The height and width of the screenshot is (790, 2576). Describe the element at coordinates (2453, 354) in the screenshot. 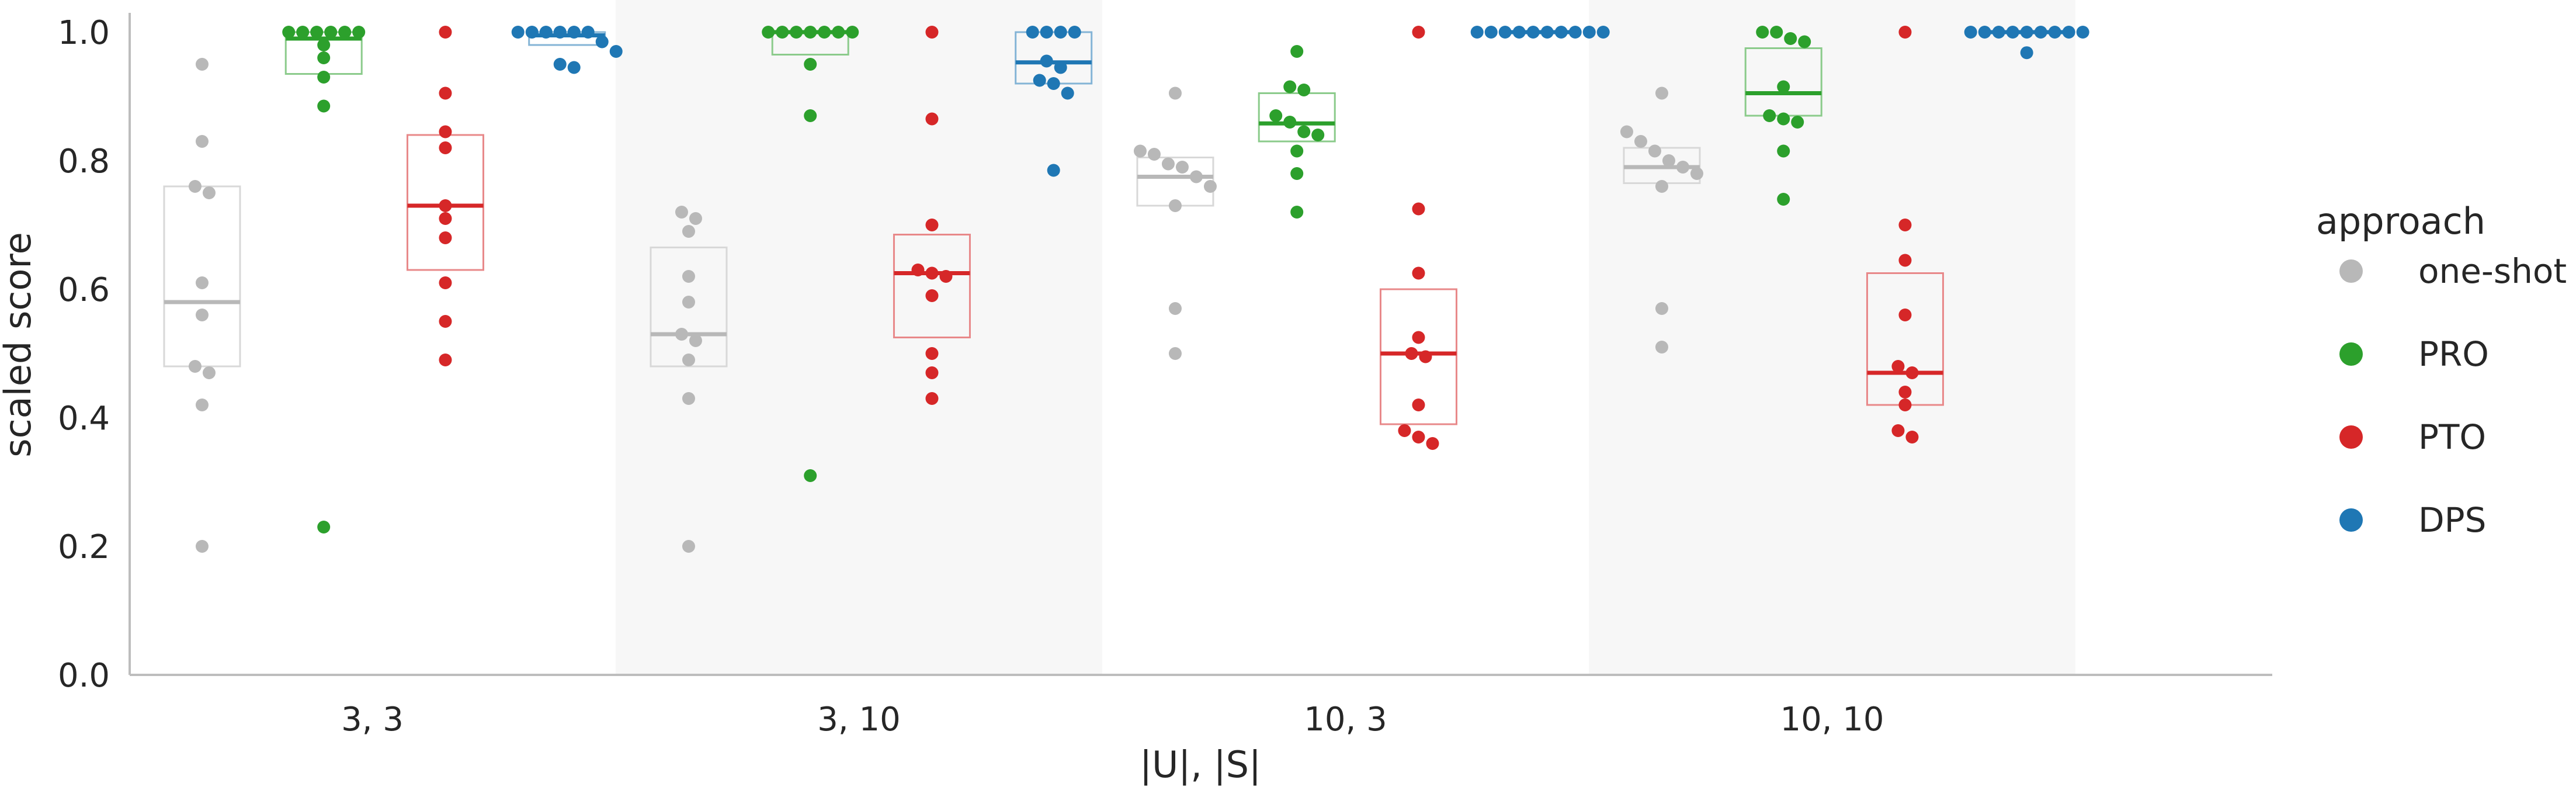

I see `legend-label: PRO` at that location.